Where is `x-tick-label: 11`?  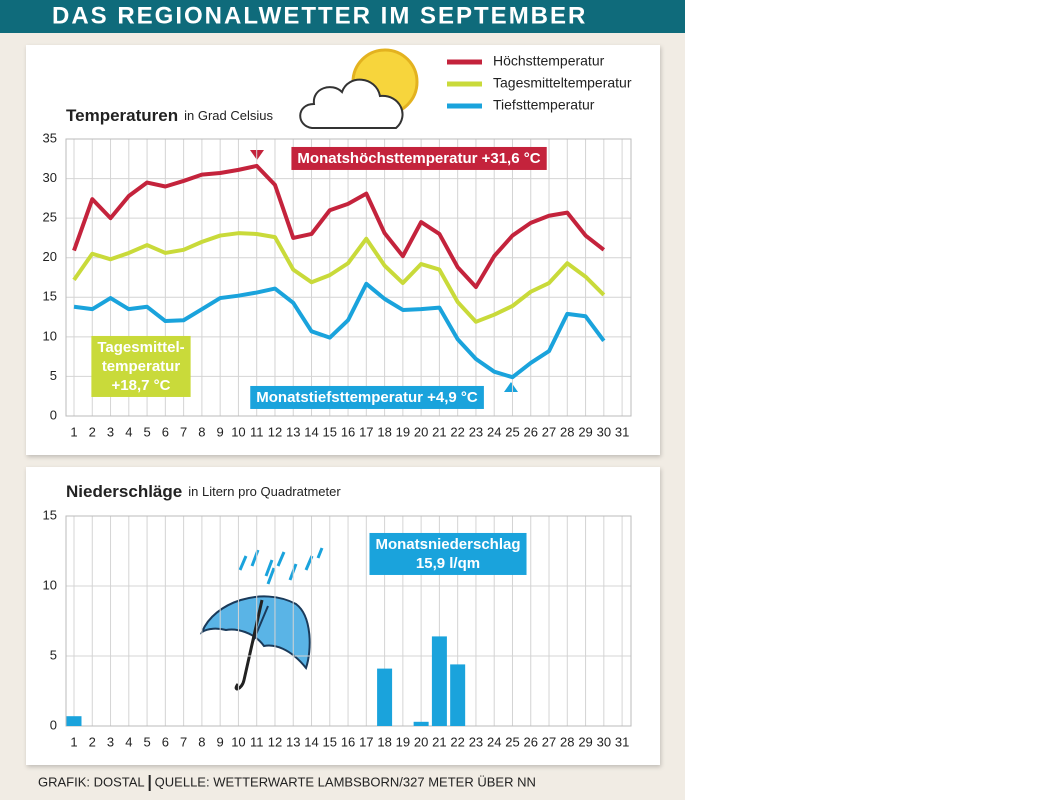 x-tick-label: 11 is located at coordinates (257, 431).